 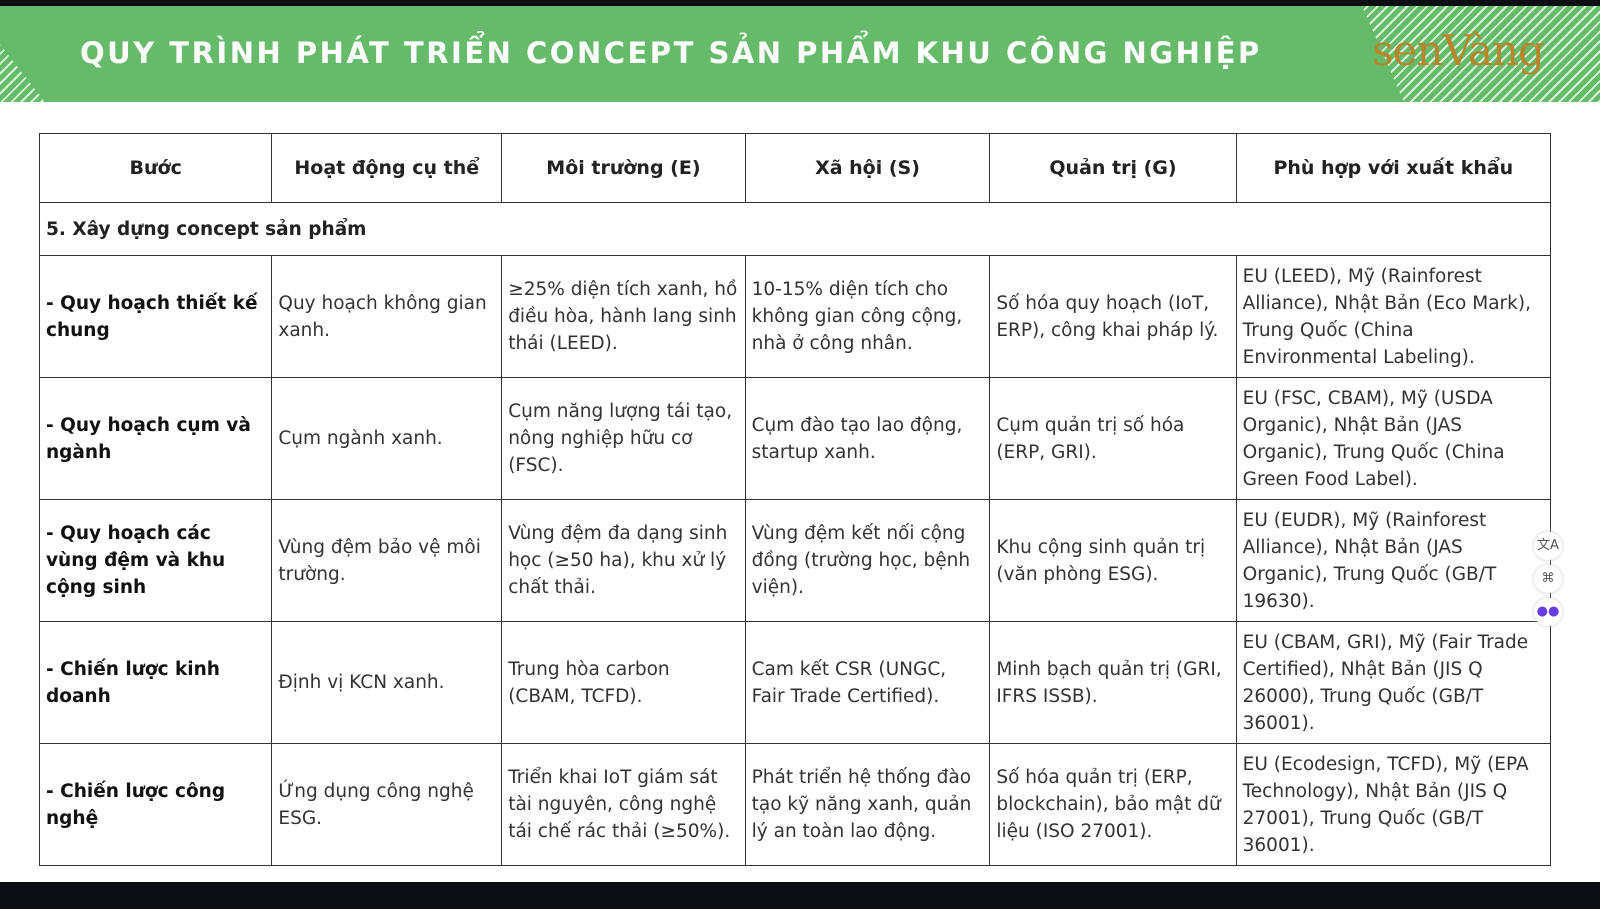 What do you see at coordinates (387, 316) in the screenshot?
I see `table-cell: Quy hoạch không gian xanh.` at bounding box center [387, 316].